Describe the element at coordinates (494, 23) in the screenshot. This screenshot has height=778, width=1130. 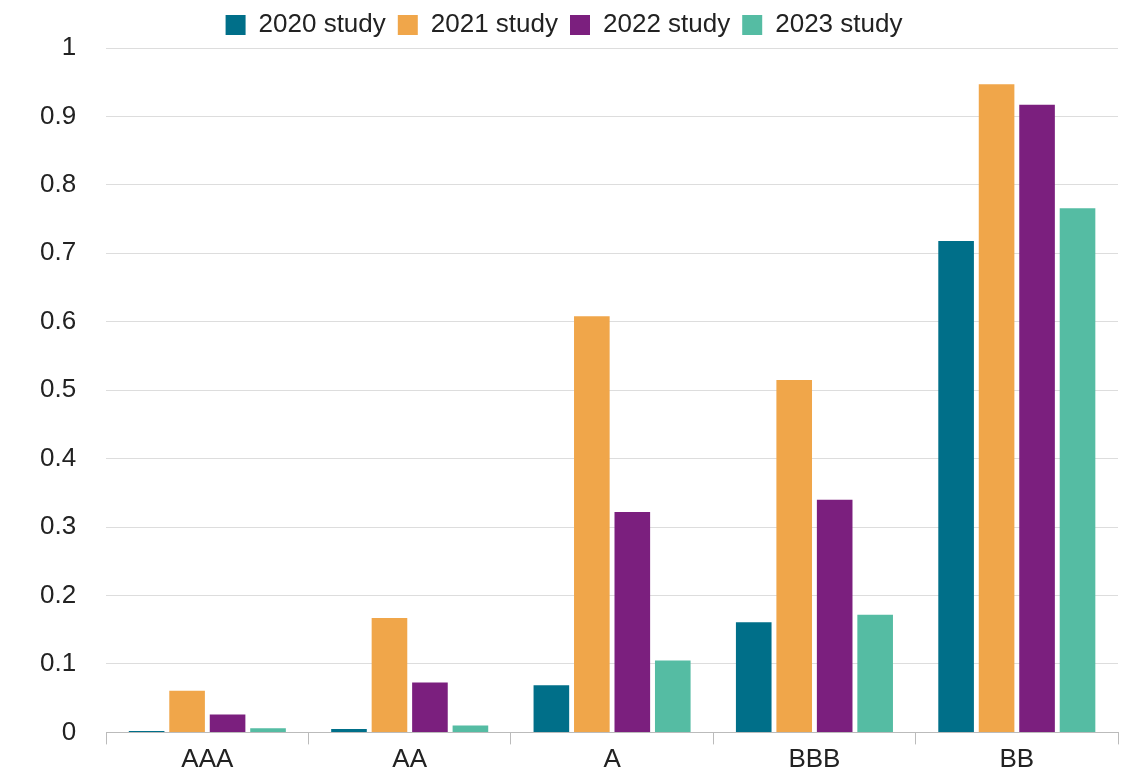
I see `legend-label: 2021 study` at that location.